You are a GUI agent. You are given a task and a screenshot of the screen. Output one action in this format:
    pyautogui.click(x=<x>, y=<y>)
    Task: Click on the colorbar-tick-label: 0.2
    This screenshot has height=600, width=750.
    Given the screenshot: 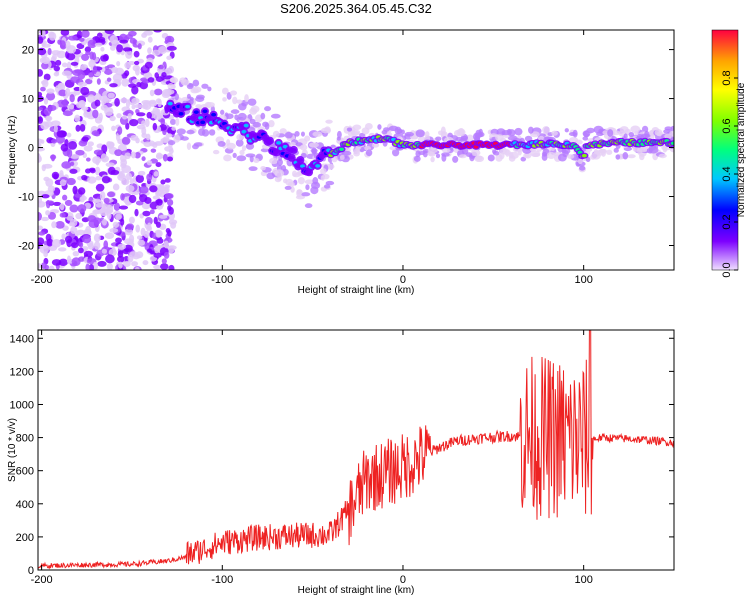 What is the action you would take?
    pyautogui.click(x=727, y=221)
    